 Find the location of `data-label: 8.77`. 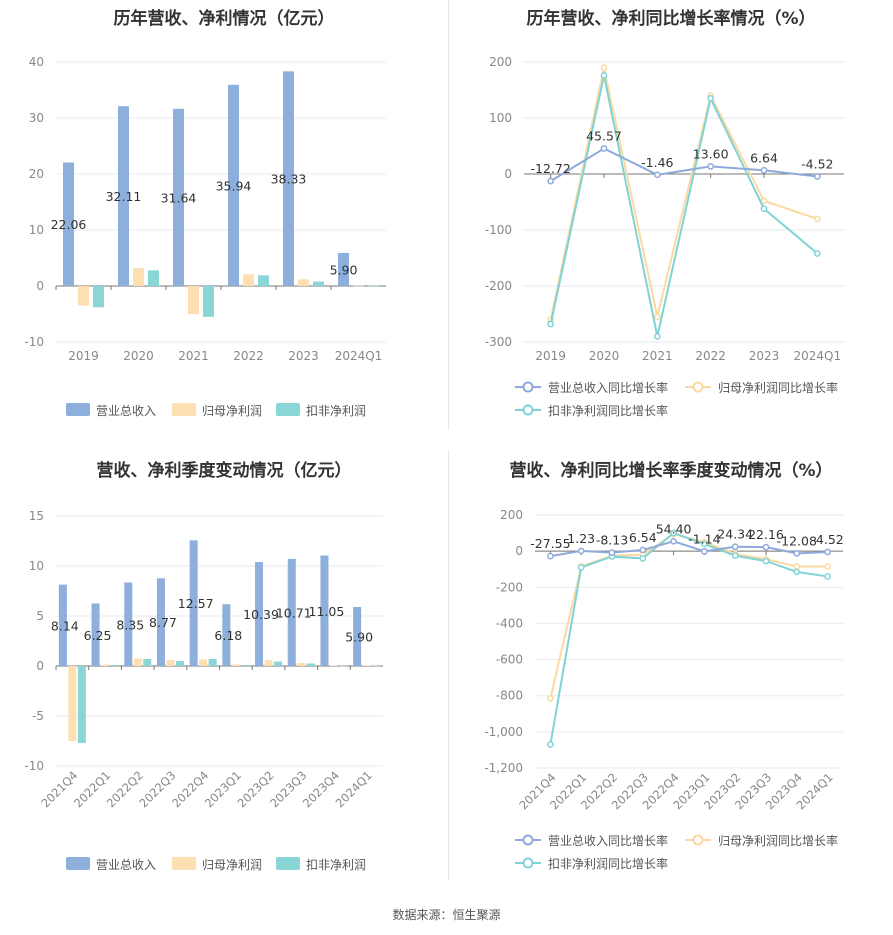

data-label: 8.77 is located at coordinates (163, 622).